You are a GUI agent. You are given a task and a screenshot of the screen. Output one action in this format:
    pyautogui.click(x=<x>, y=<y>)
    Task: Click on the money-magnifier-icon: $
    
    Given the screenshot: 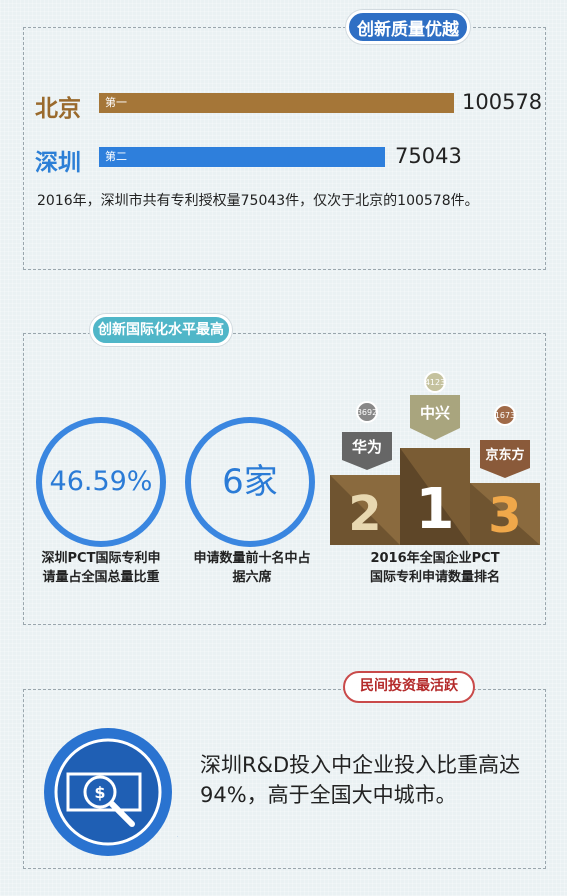 What is the action you would take?
    pyautogui.click(x=111, y=792)
    